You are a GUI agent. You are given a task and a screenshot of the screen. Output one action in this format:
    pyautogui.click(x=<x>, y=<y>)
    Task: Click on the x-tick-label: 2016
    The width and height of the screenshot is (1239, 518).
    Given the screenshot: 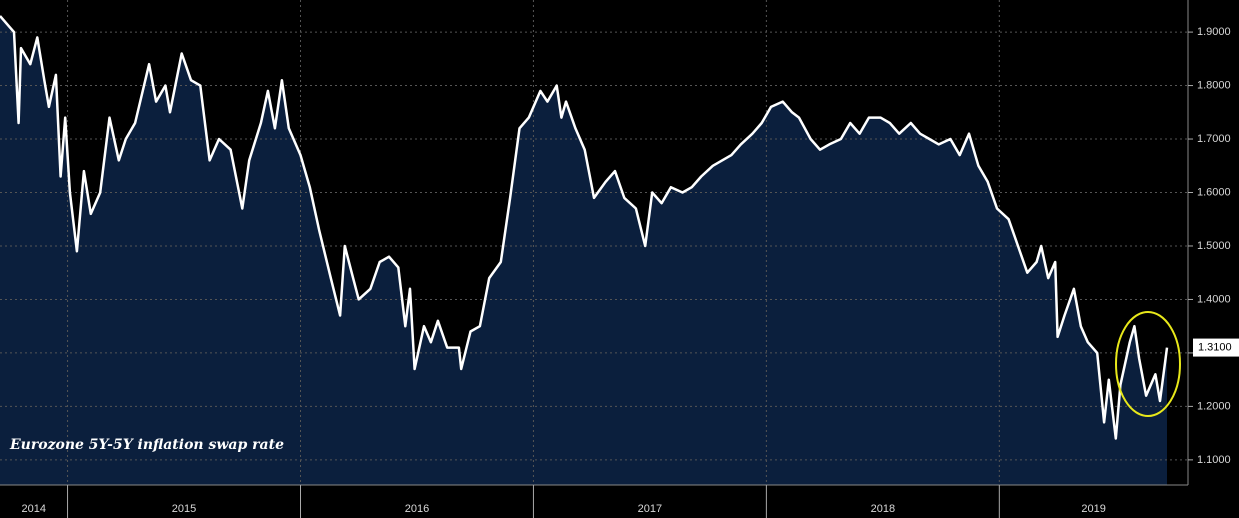 What is the action you would take?
    pyautogui.click(x=417, y=509)
    